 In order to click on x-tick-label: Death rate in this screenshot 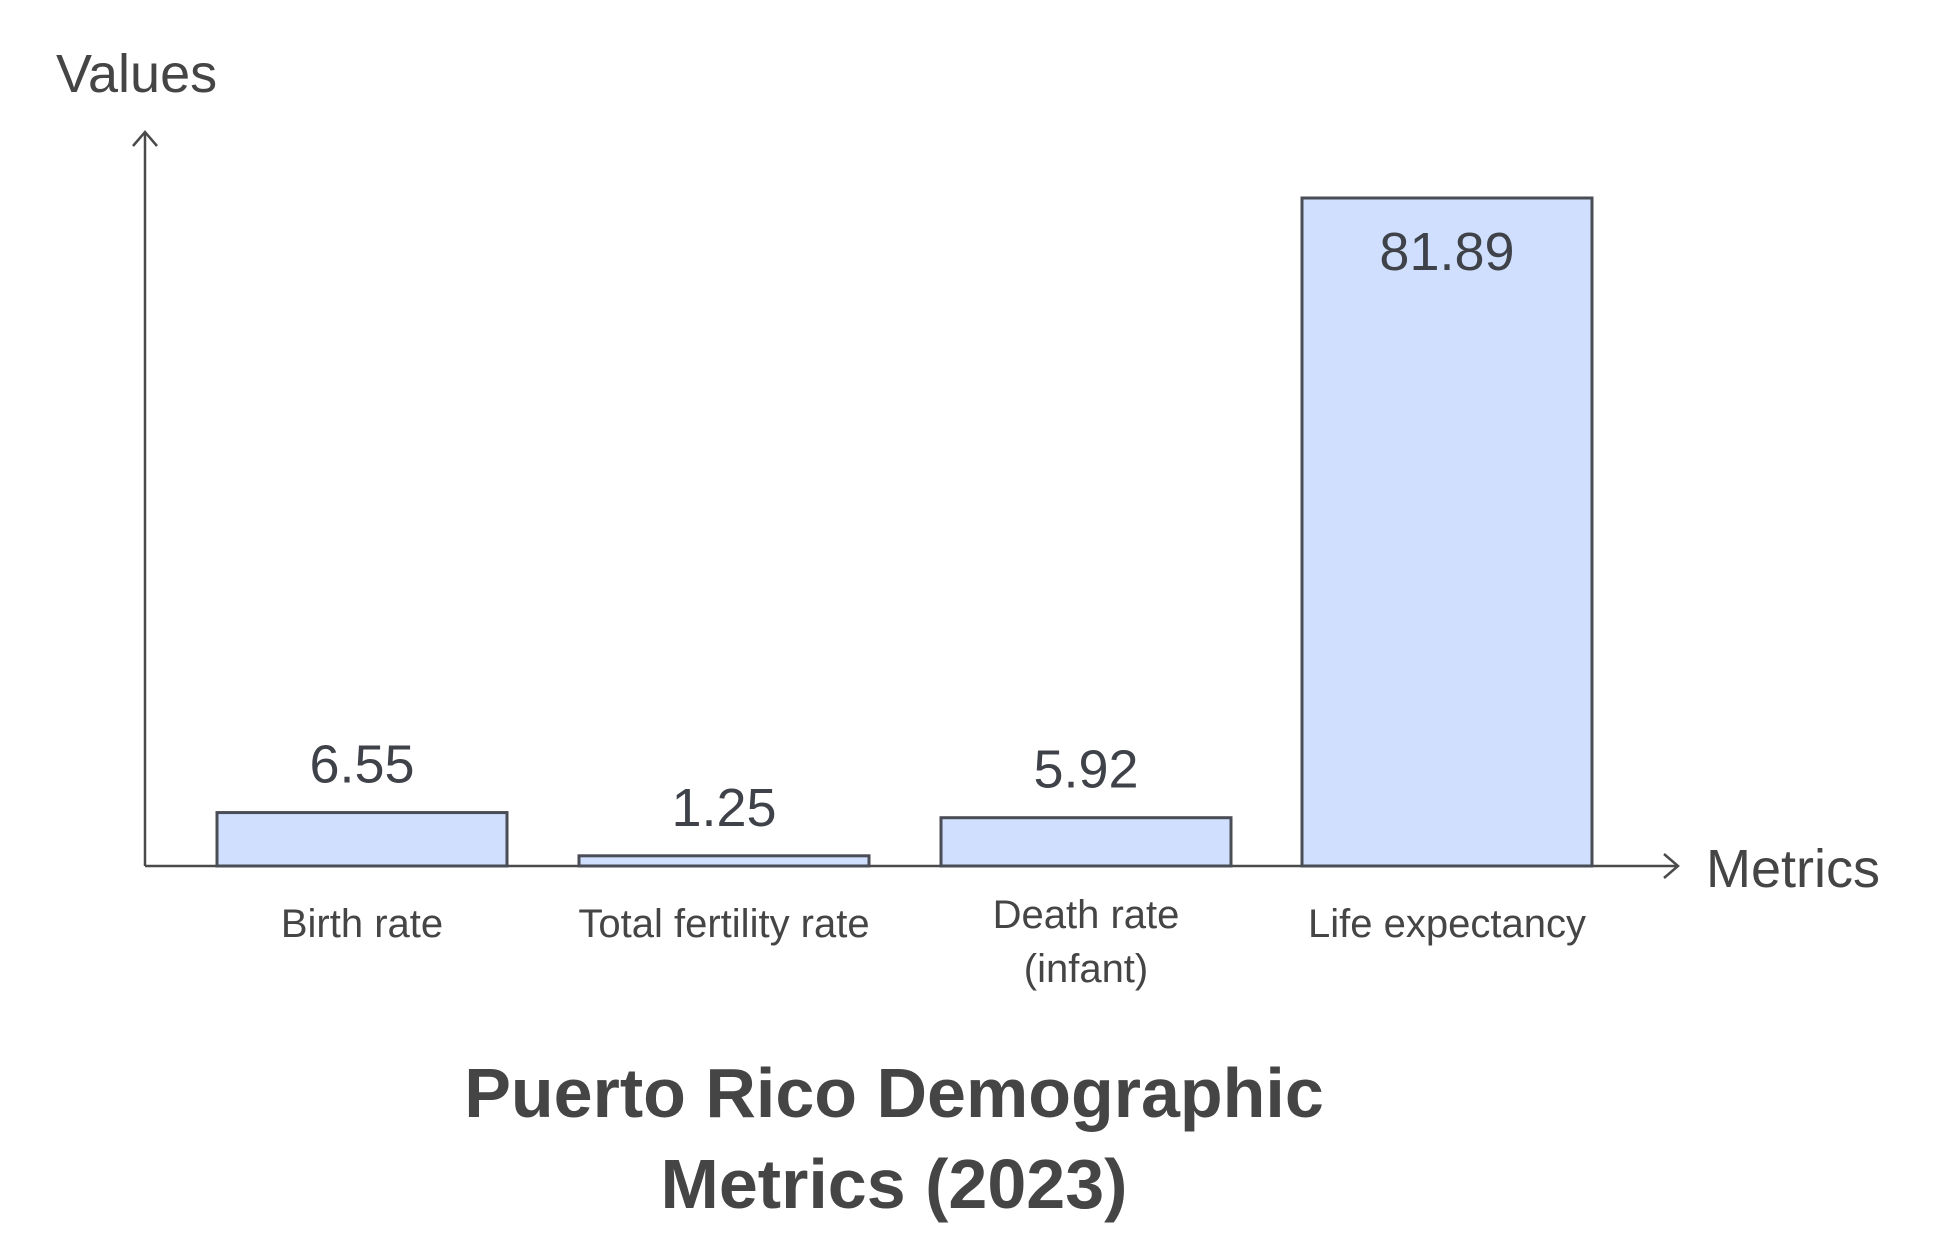, I will do `click(1086, 915)`.